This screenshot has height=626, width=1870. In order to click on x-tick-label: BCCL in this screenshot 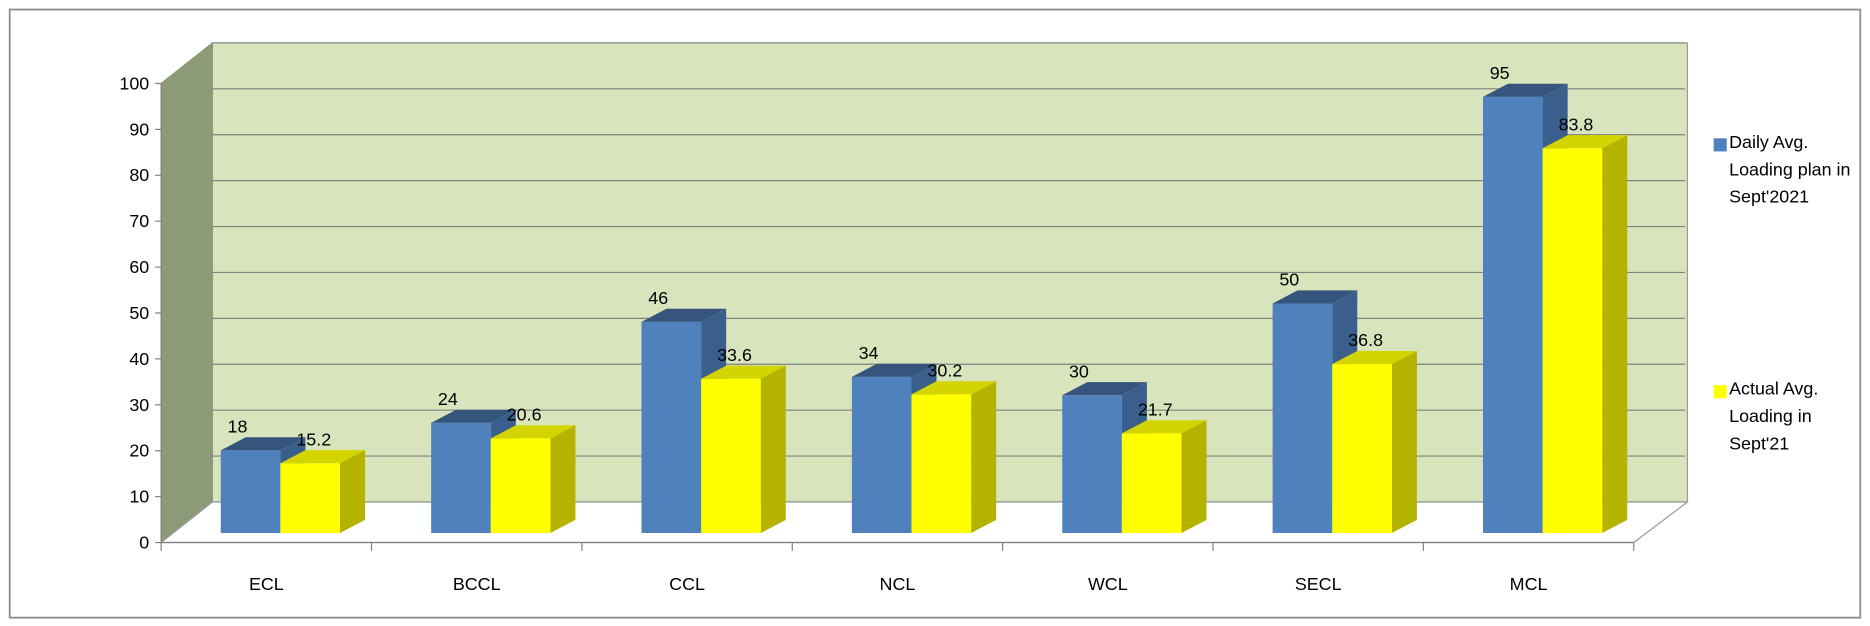, I will do `click(477, 584)`.